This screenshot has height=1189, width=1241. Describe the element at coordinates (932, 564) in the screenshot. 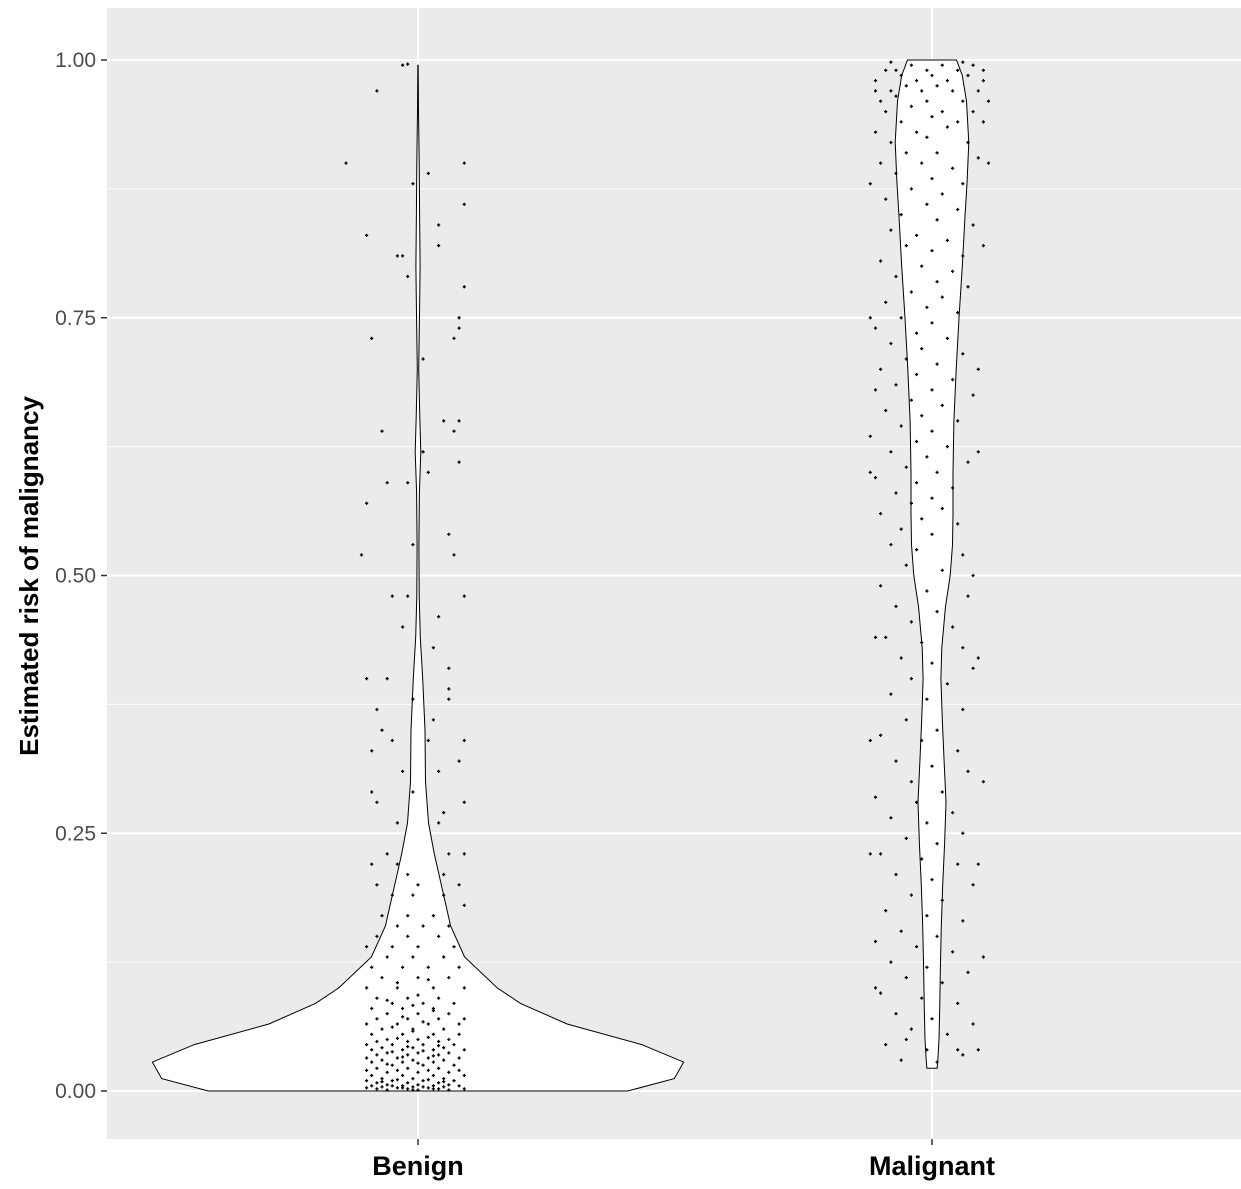

I see `violin-malignant` at that location.